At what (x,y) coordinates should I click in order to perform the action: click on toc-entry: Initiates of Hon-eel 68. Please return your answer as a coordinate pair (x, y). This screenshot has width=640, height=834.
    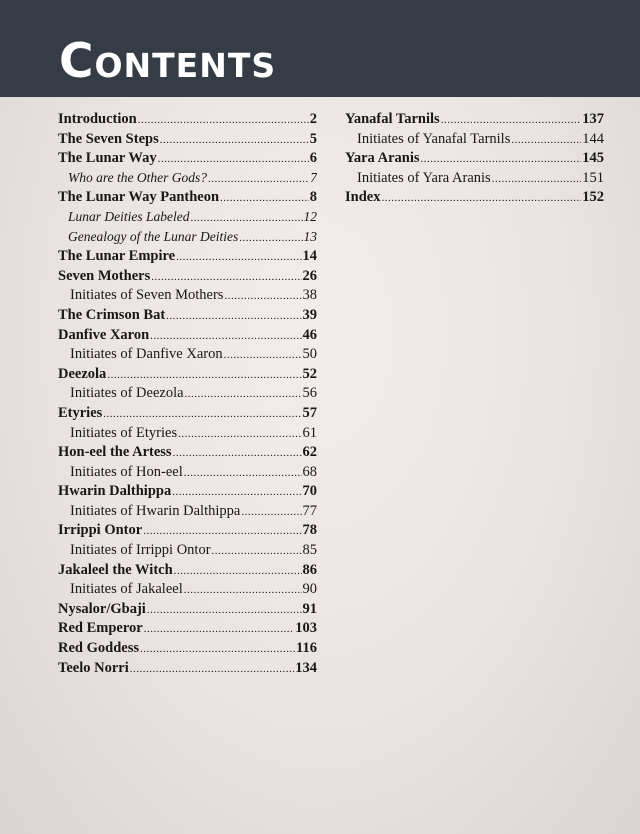
    Looking at the image, I should click on (187, 474).